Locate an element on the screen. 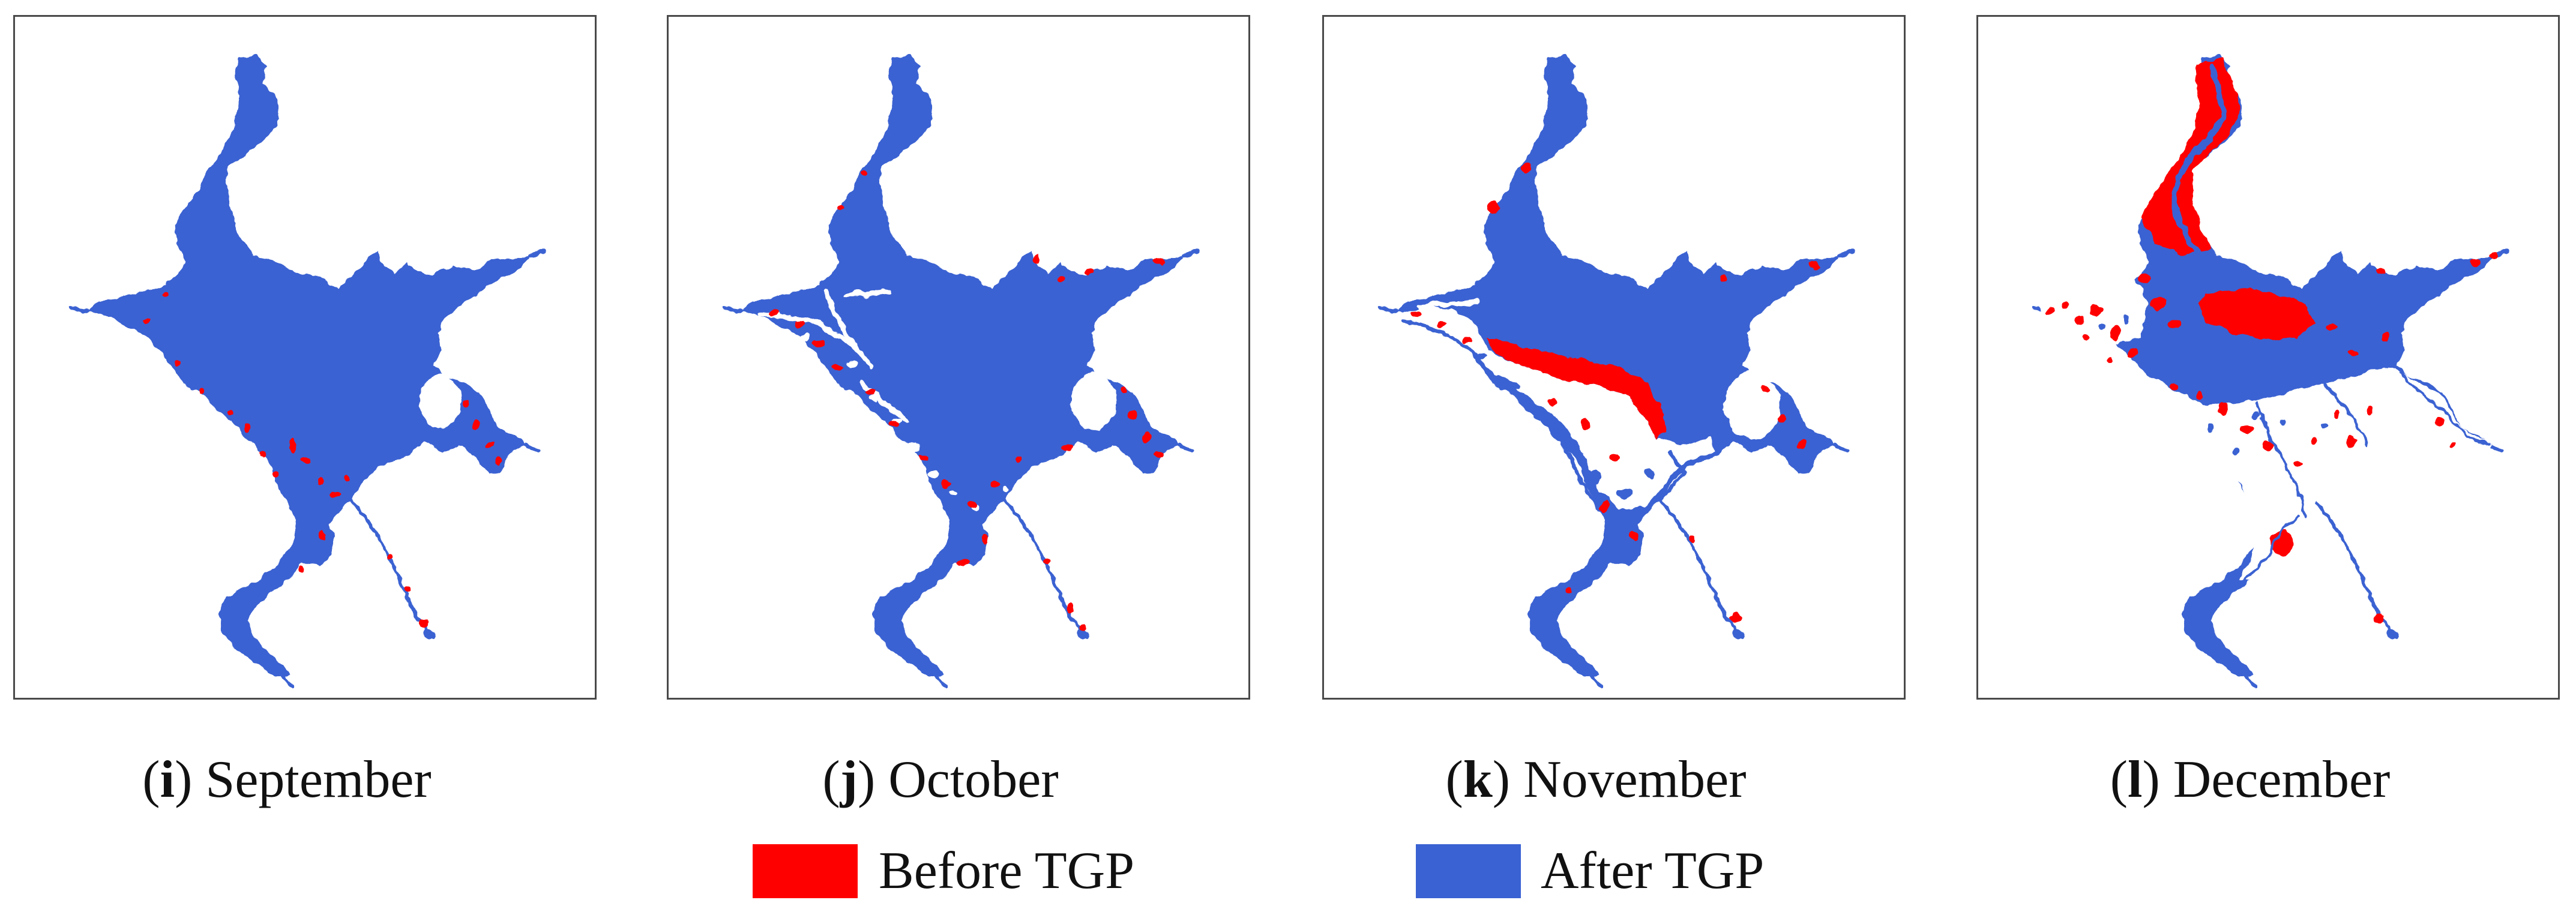 The image size is (2576, 912). panel-letter: k is located at coordinates (1478, 780).